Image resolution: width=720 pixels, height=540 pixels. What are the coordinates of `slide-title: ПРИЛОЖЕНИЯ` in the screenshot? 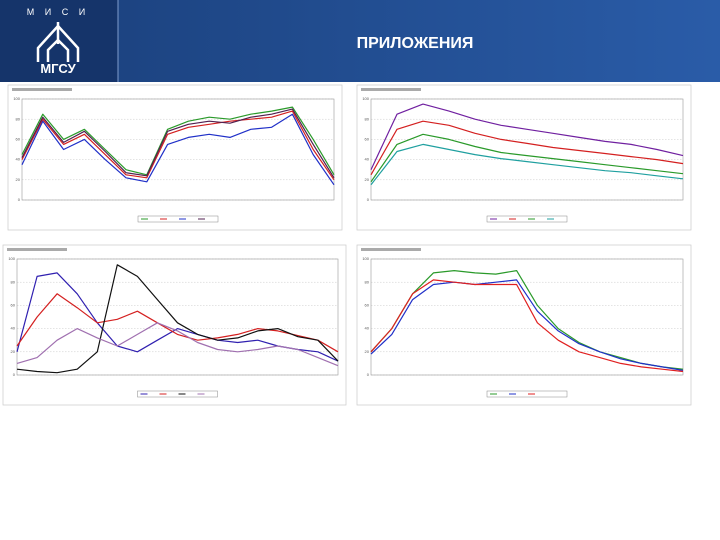 It's located at (415, 43).